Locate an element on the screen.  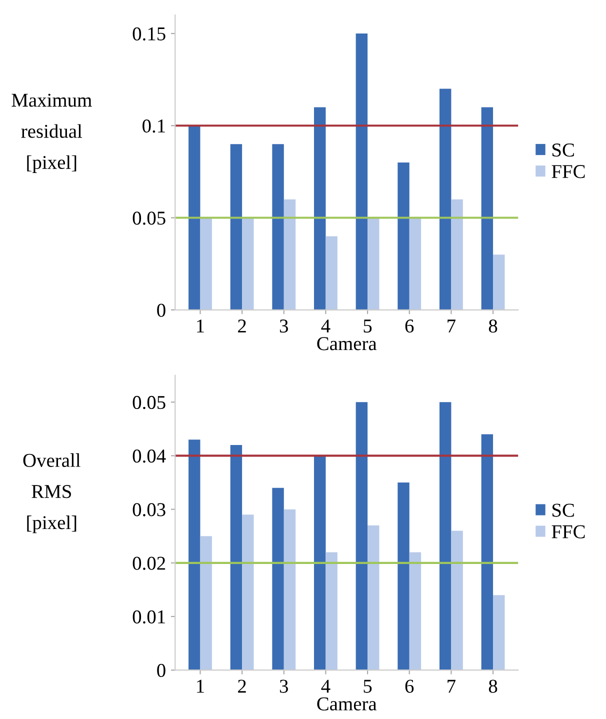
y-tick-label: 0.04 is located at coordinates (149, 456).